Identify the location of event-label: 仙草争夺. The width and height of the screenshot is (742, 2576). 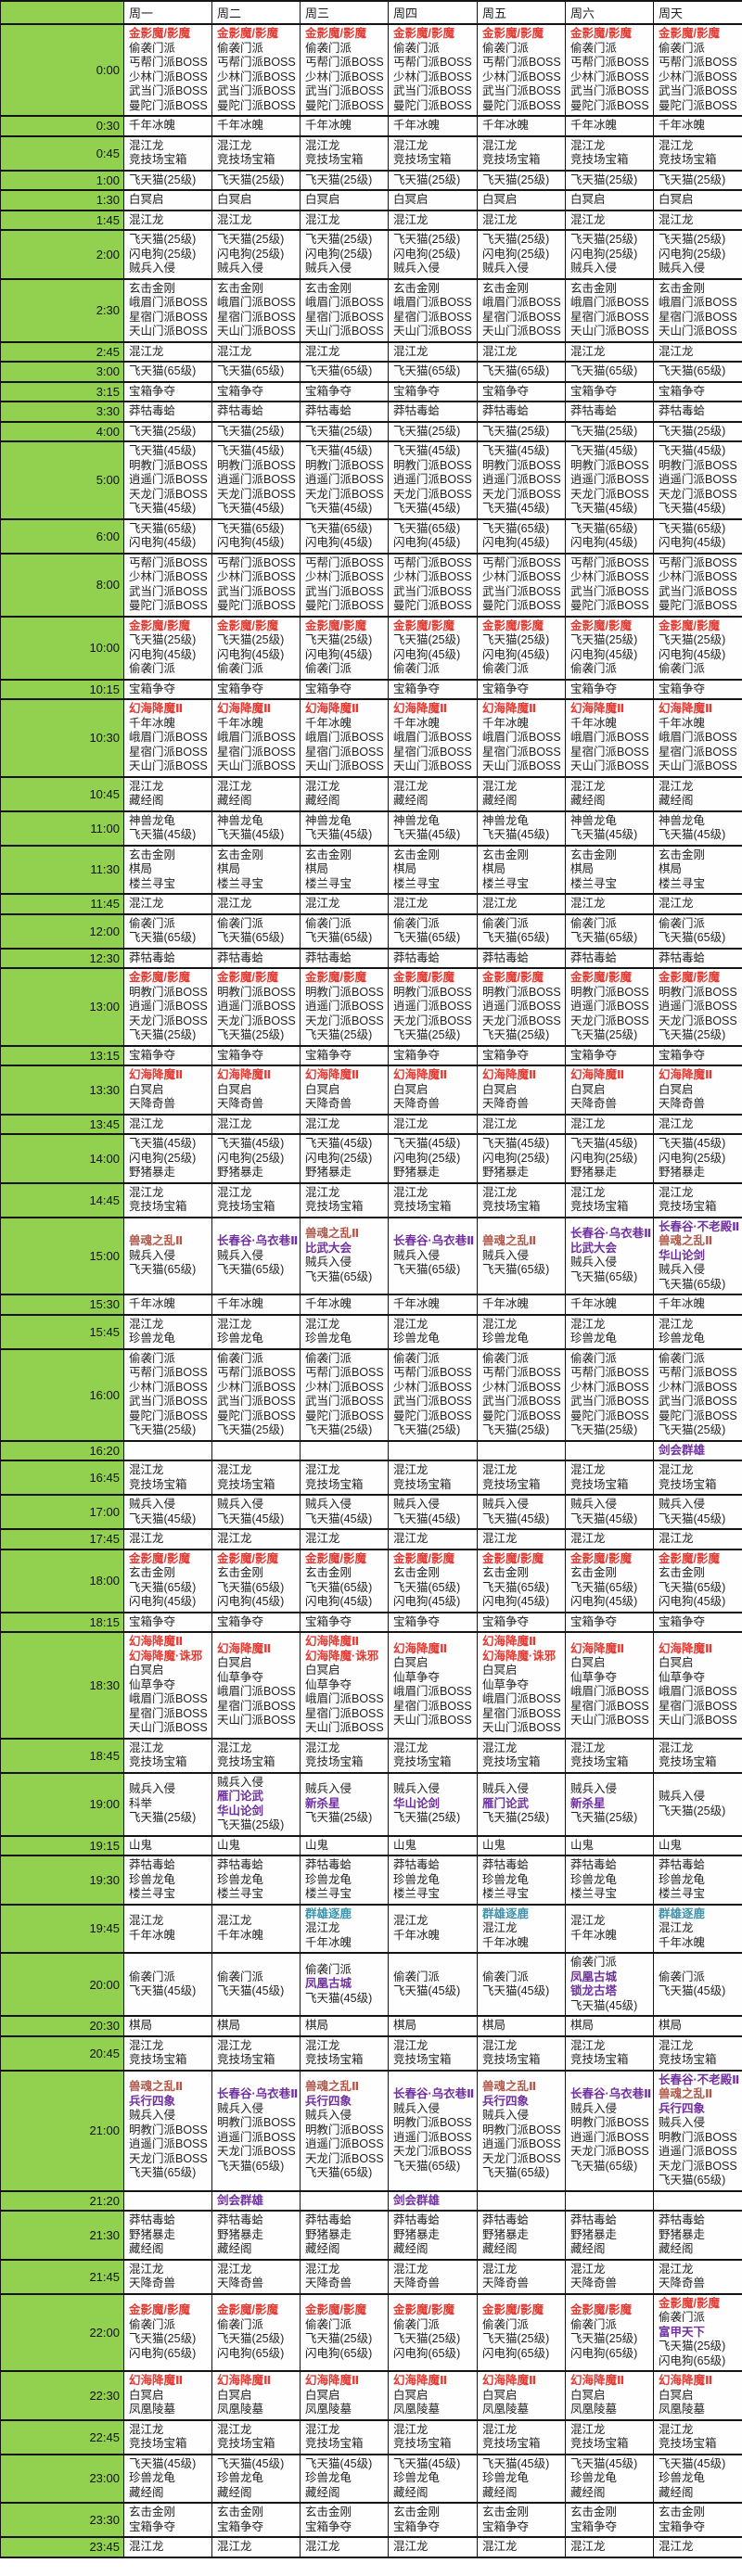
(594, 1677).